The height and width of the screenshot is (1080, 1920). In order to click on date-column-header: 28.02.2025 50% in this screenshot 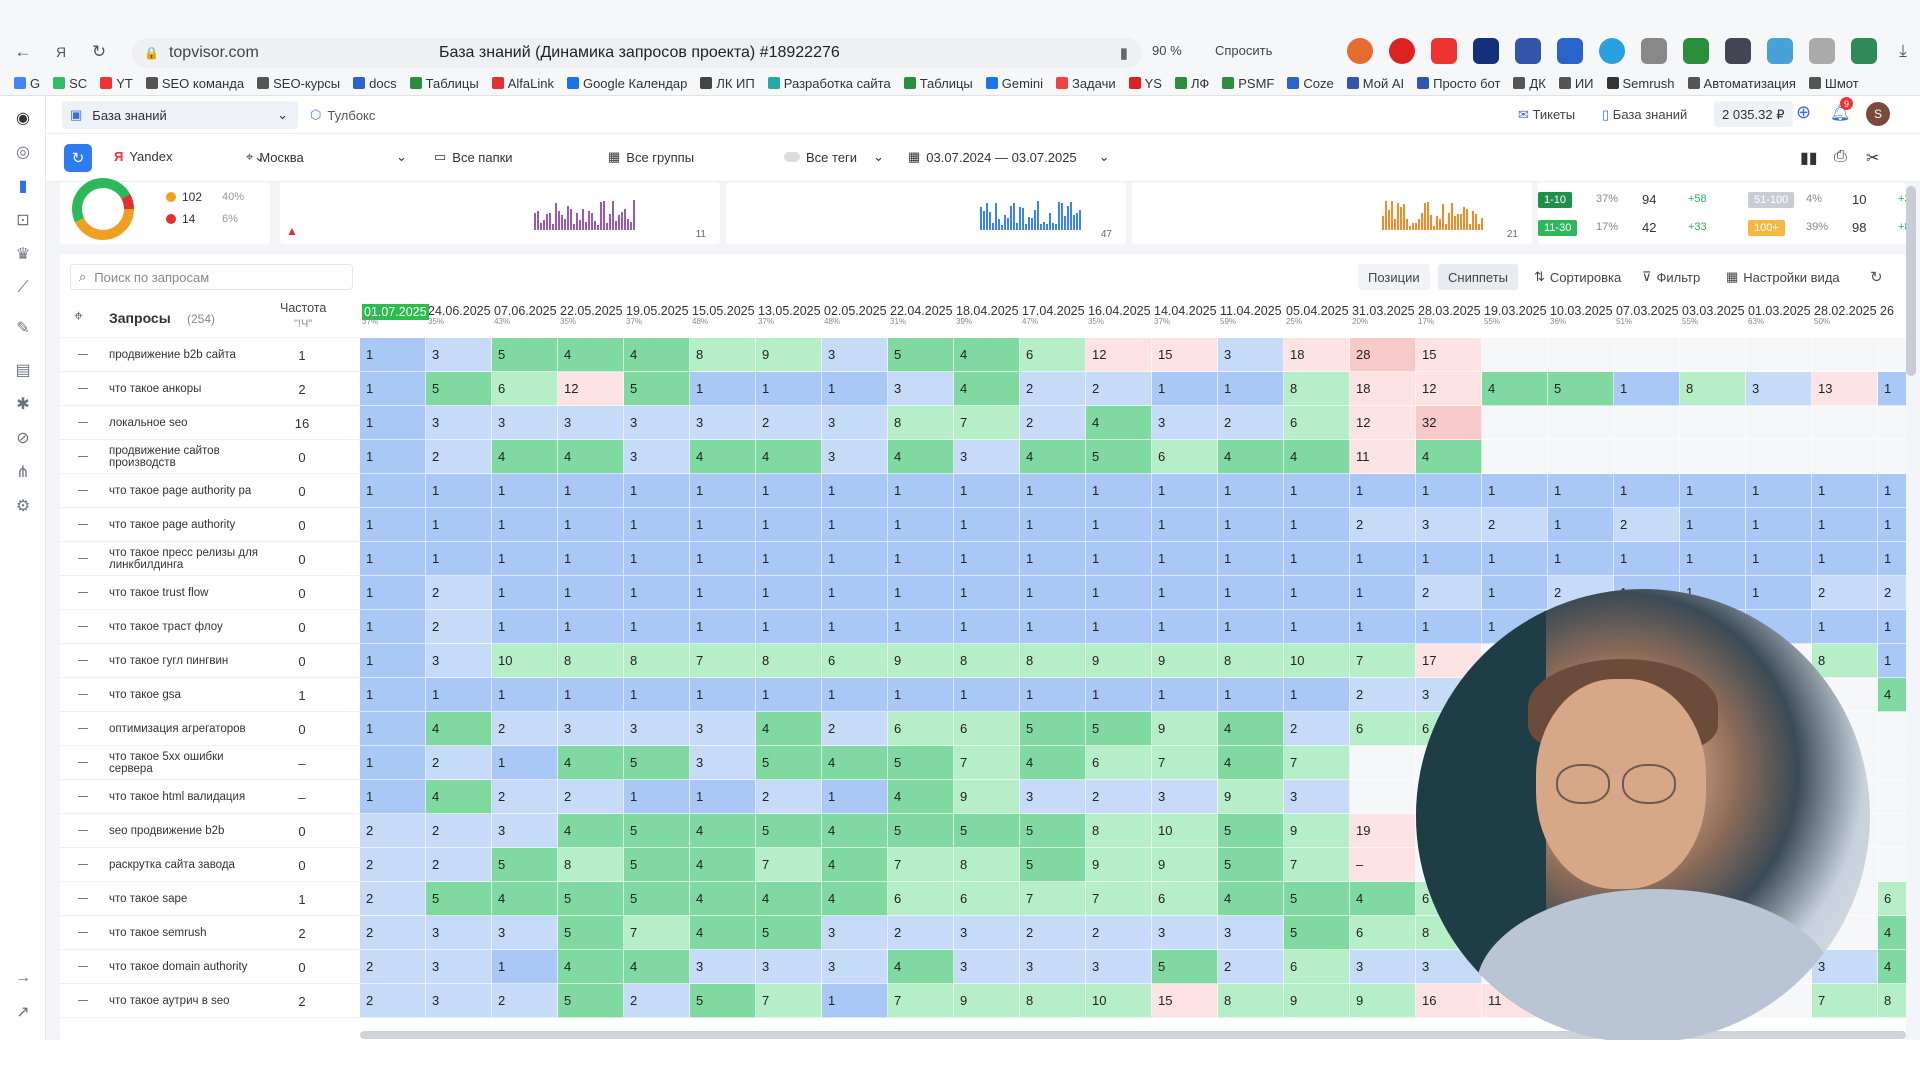, I will do `click(1845, 318)`.